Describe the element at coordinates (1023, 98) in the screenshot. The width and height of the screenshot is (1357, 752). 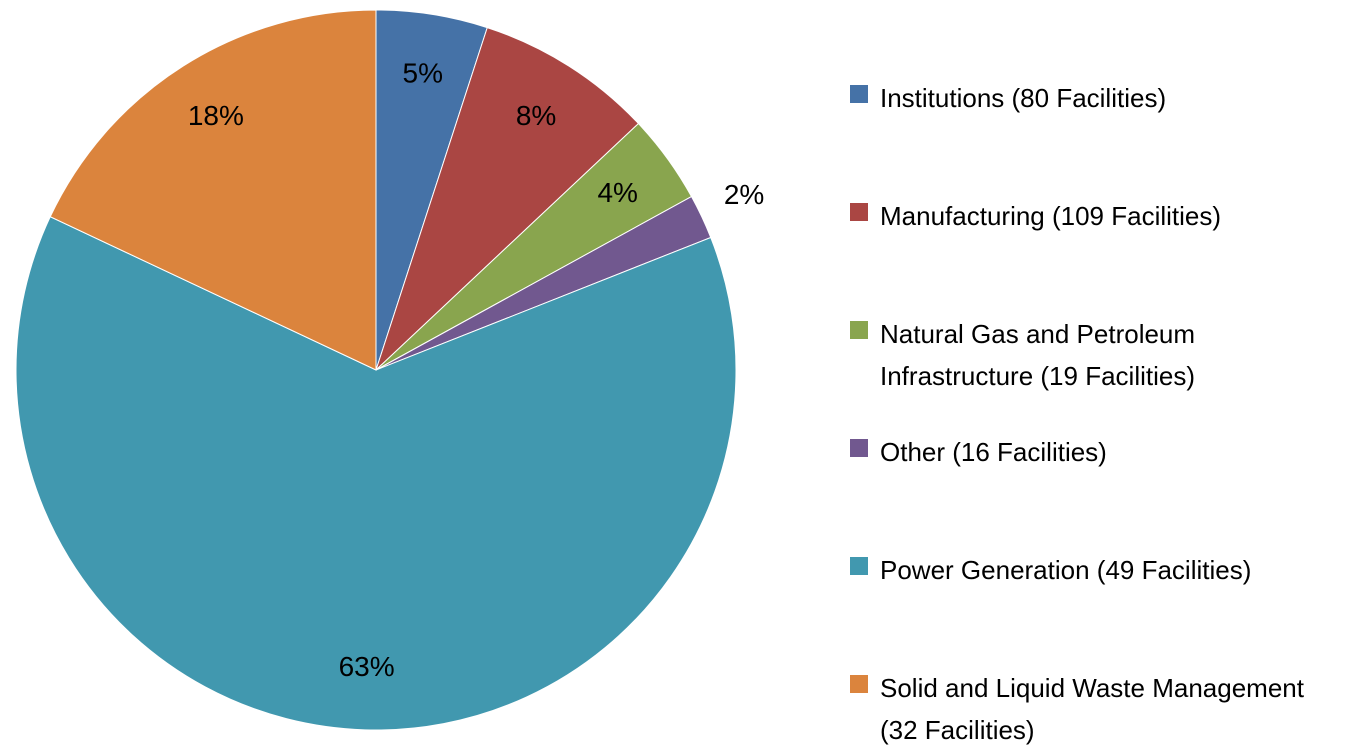
I see `legend-label: Institutions (80 Facilities)` at that location.